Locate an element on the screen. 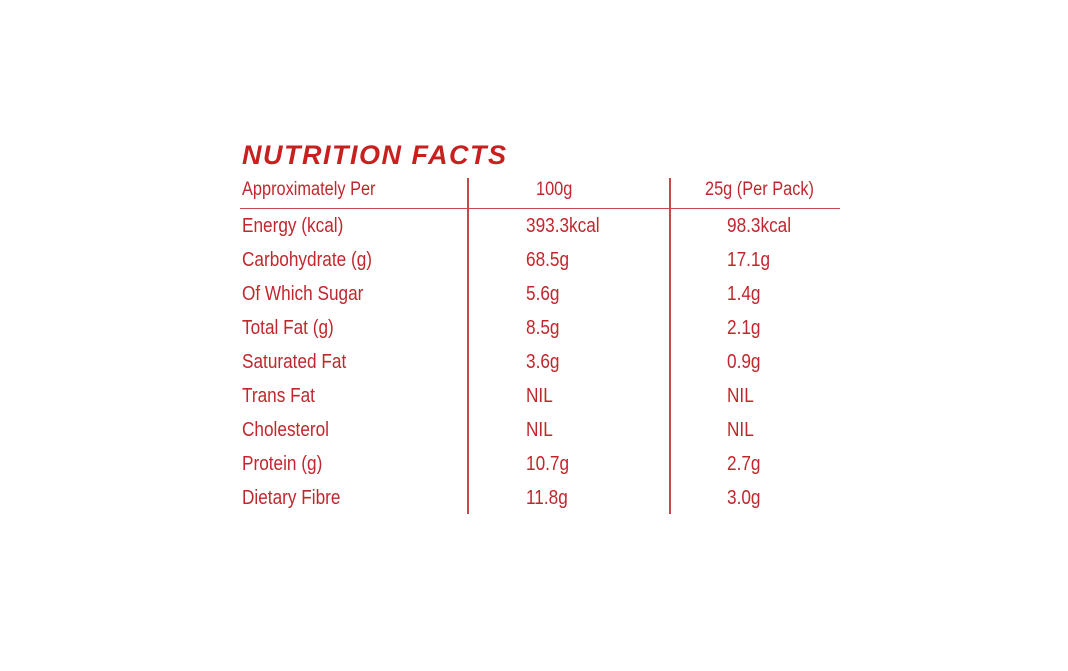 This screenshot has height=671, width=1068. table-row: Total Fat (g) 8.5g 2.1g is located at coordinates (540, 328).